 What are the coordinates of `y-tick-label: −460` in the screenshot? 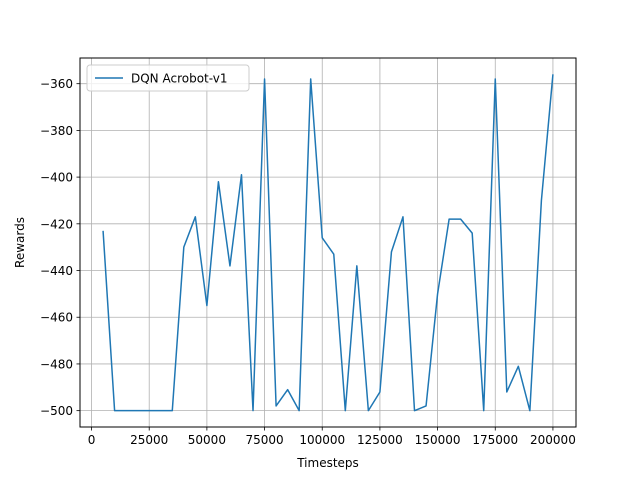 It's located at (56, 318).